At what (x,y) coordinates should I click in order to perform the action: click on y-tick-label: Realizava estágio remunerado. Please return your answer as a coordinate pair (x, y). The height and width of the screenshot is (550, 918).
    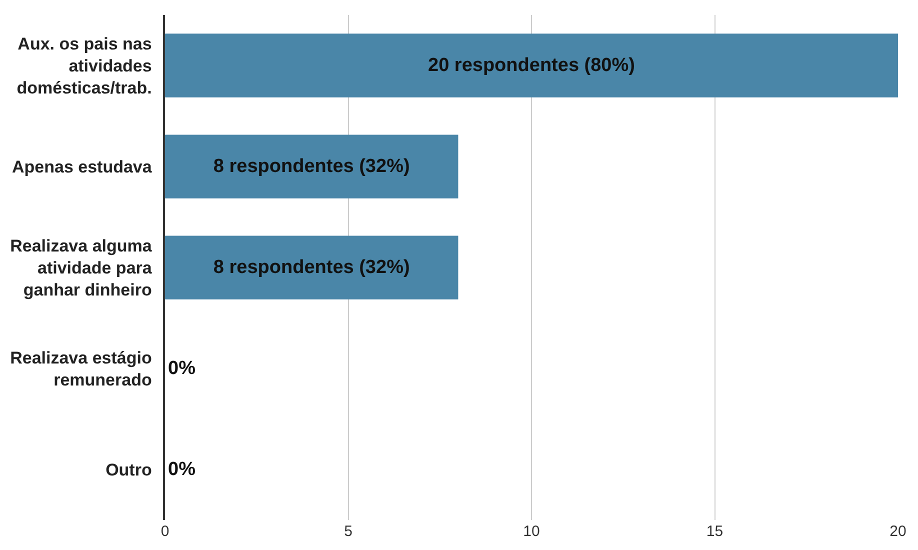
    Looking at the image, I should click on (81, 369).